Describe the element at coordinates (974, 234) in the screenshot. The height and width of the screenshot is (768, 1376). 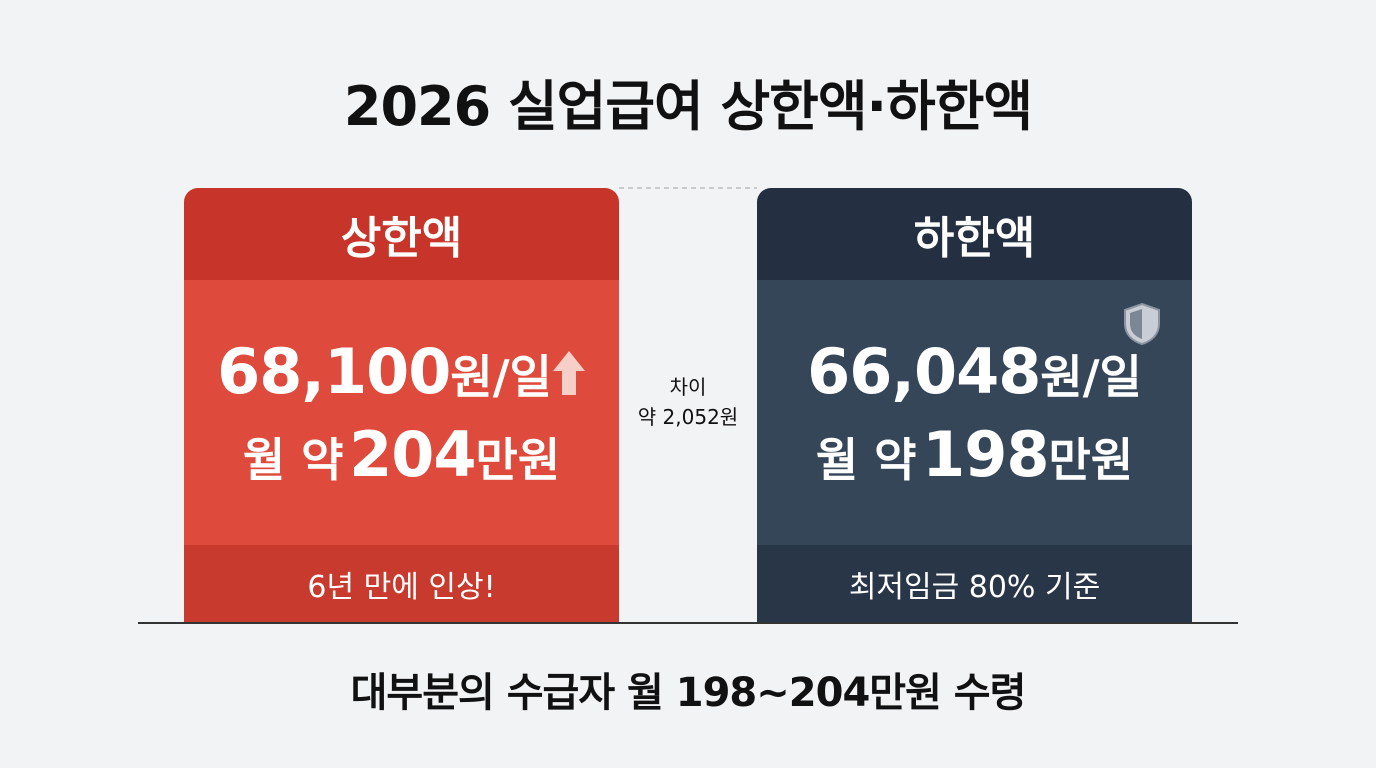
I see `card-header: 하한액` at that location.